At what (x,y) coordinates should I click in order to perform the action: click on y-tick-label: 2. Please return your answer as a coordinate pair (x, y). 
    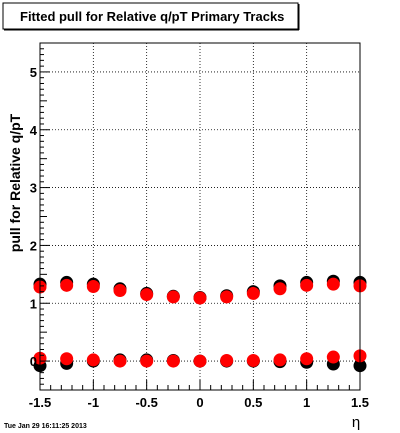
    Looking at the image, I should click on (33, 245).